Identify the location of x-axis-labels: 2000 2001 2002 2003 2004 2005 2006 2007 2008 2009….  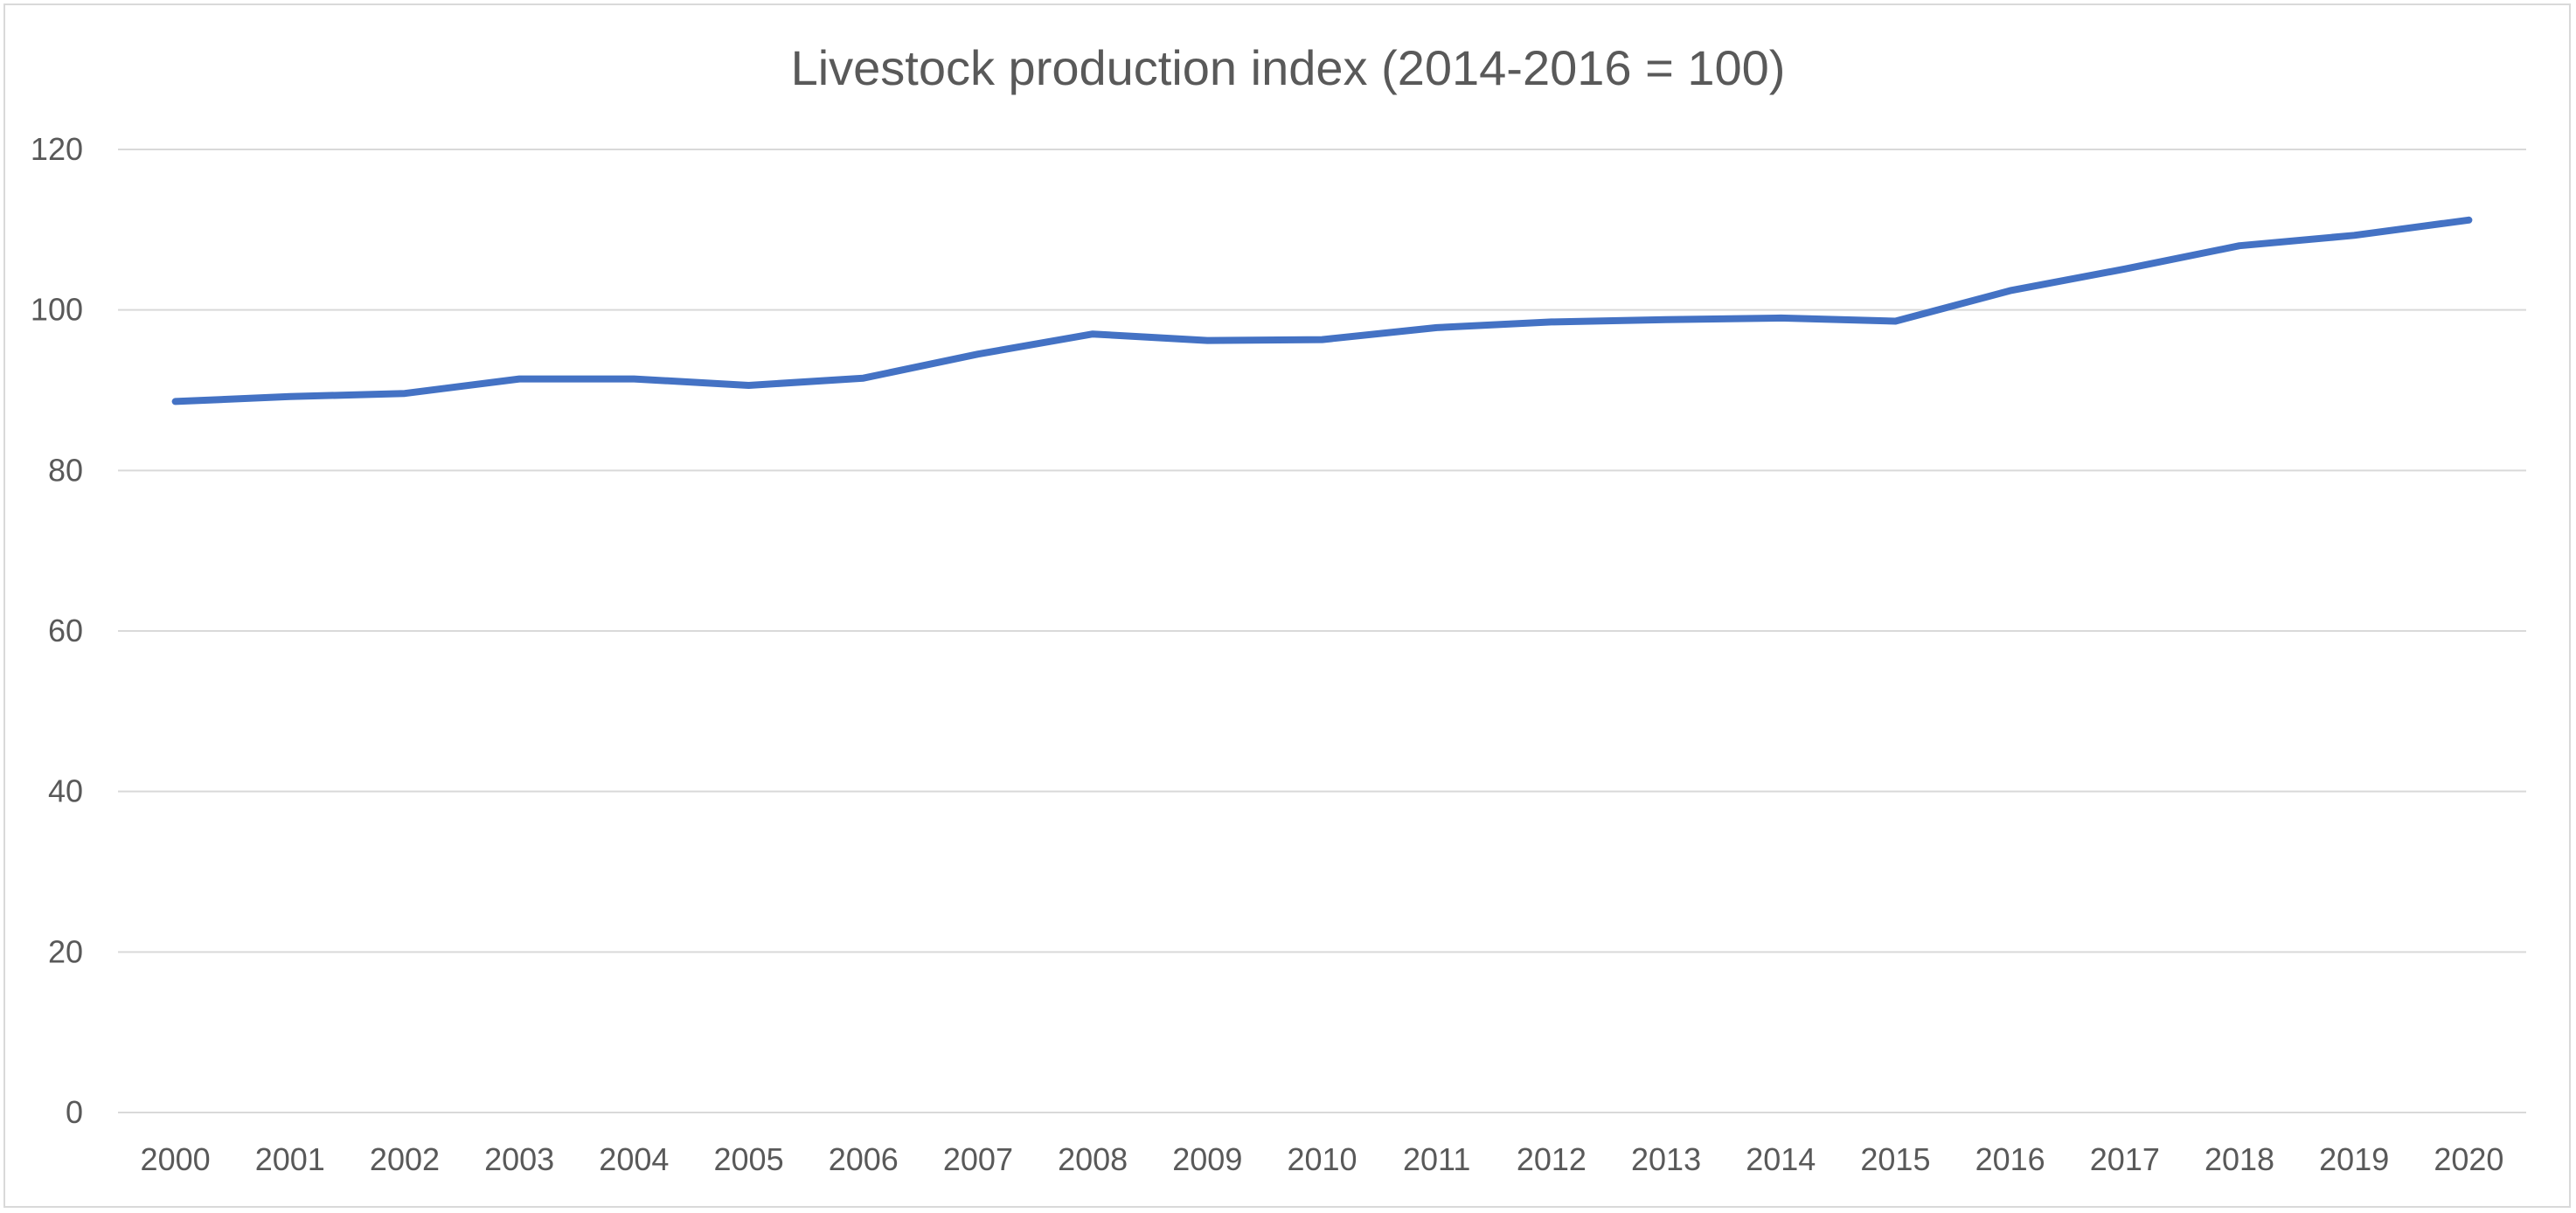
(1322, 1159).